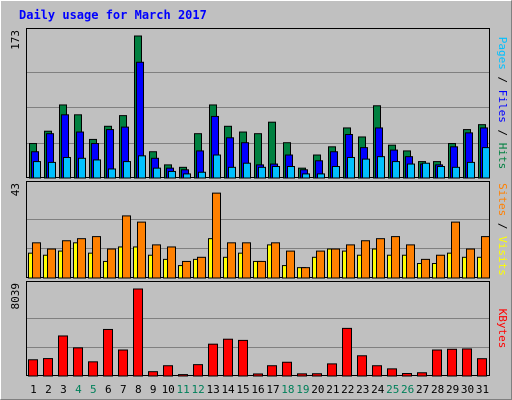 This screenshot has height=400, width=512. What do you see at coordinates (502, 156) in the screenshot?
I see `legend-entry: Hits` at bounding box center [502, 156].